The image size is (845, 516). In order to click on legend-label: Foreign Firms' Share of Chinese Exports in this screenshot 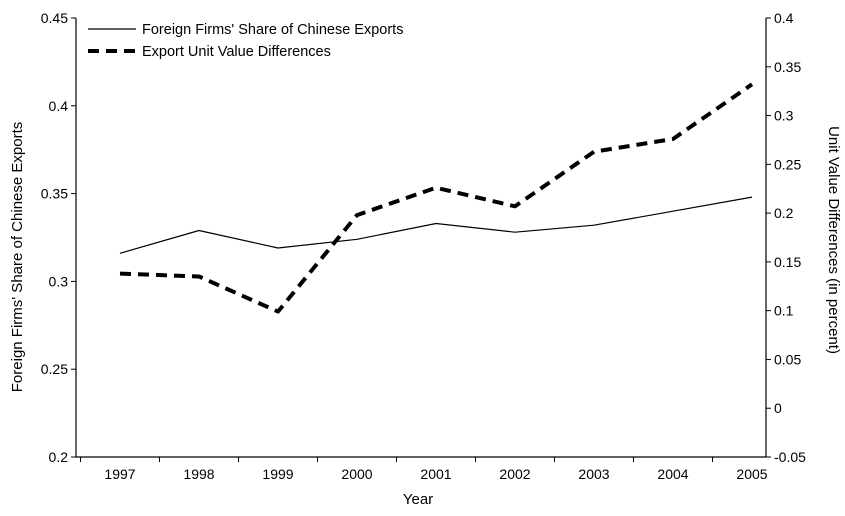, I will do `click(272, 30)`.